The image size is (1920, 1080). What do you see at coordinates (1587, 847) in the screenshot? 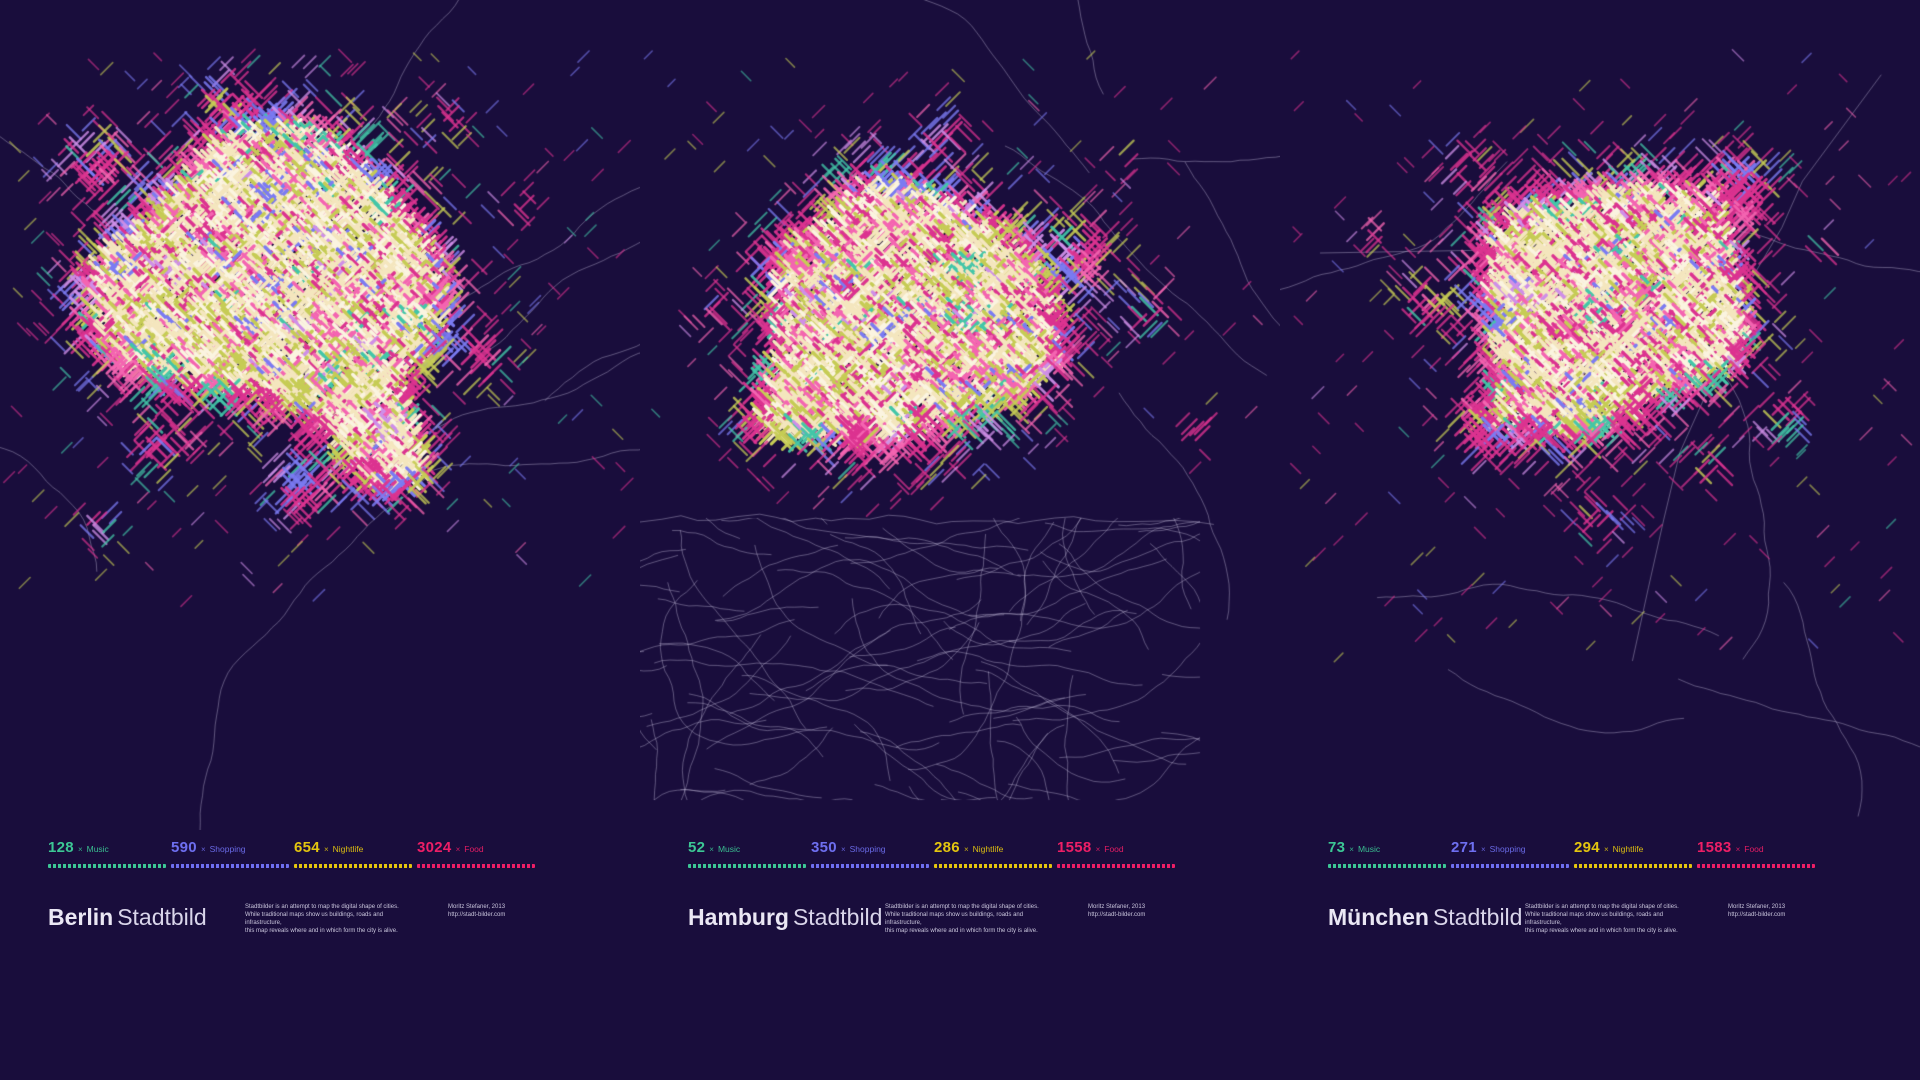
I see `legend-count: 294` at bounding box center [1587, 847].